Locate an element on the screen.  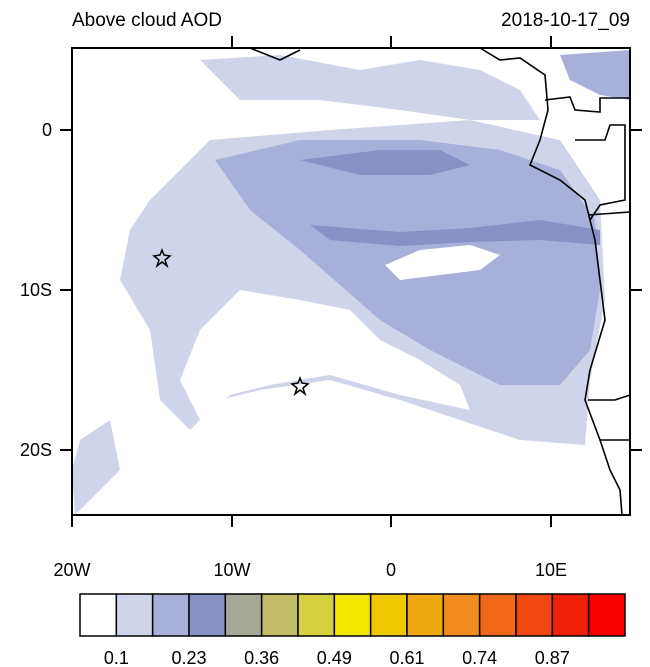
colorbar-label: 0.87 is located at coordinates (552, 657).